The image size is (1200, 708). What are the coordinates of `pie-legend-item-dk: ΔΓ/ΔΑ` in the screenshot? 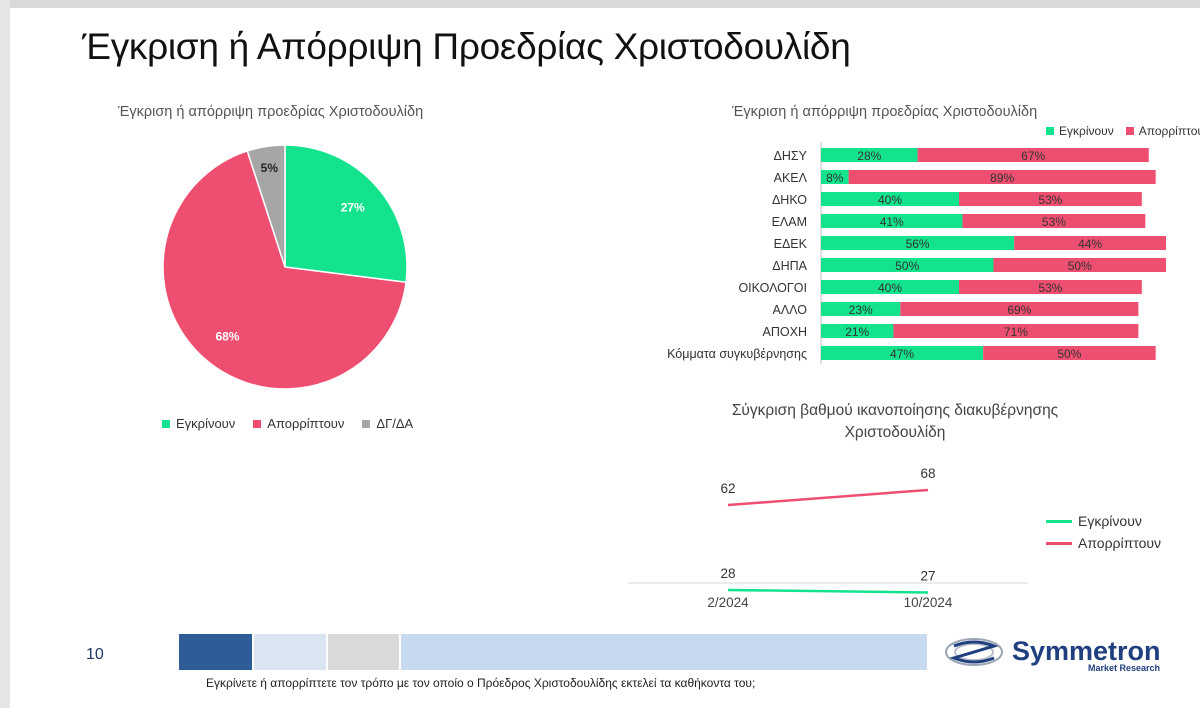 It's located at (387, 423).